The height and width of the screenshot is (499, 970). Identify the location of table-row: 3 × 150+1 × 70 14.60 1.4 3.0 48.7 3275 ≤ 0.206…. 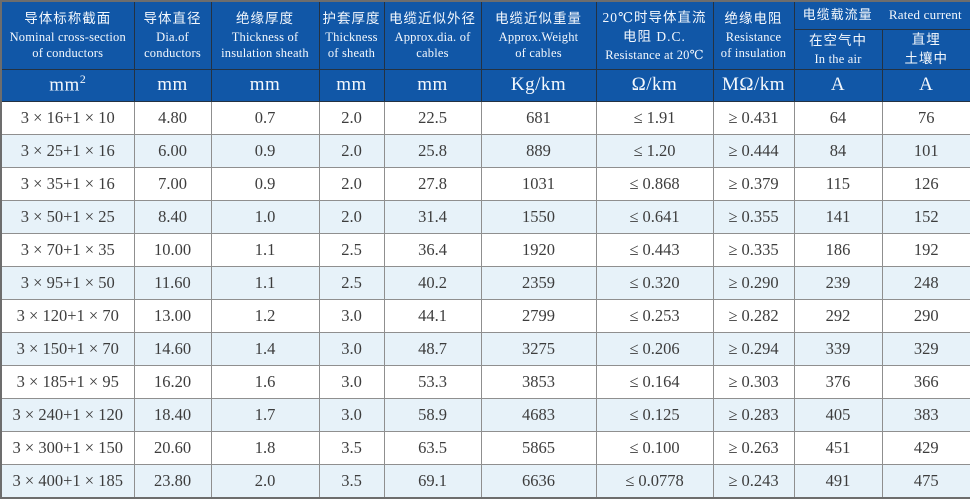
(485, 348).